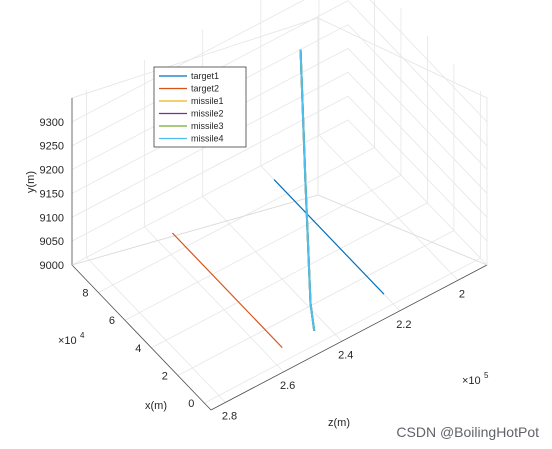 The image size is (552, 449). Describe the element at coordinates (165, 376) in the screenshot. I see `x-tick-label: 2` at that location.